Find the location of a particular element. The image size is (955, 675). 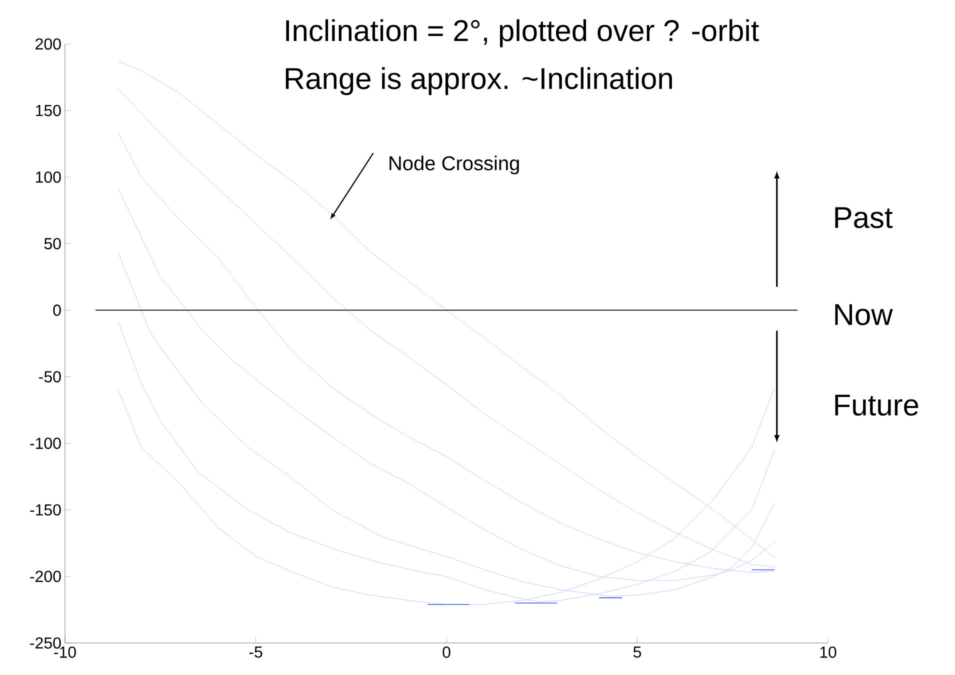

annotation: Node Crossing is located at coordinates (454, 165).